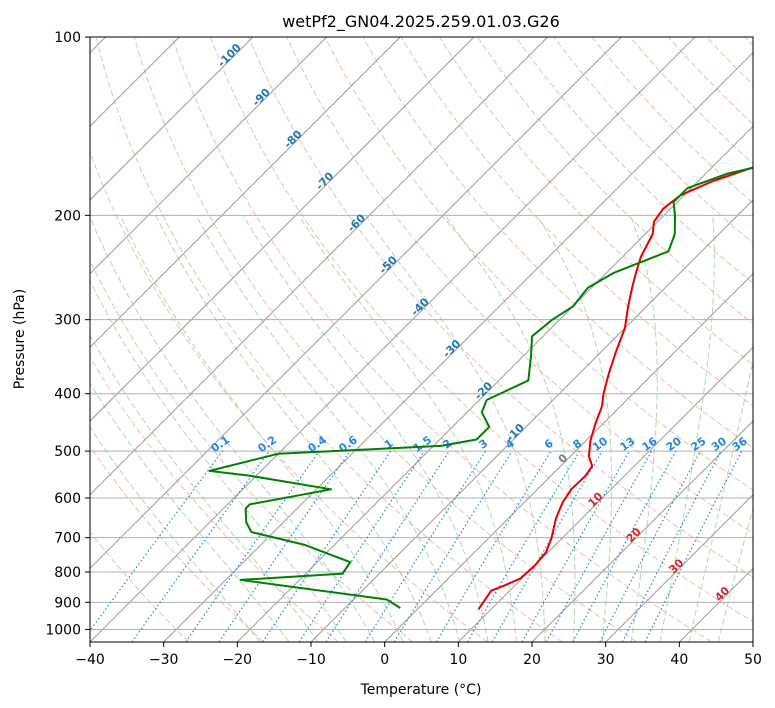 This screenshot has width=775, height=708. Describe the element at coordinates (67, 499) in the screenshot. I see `y-tick-label: 600` at that location.